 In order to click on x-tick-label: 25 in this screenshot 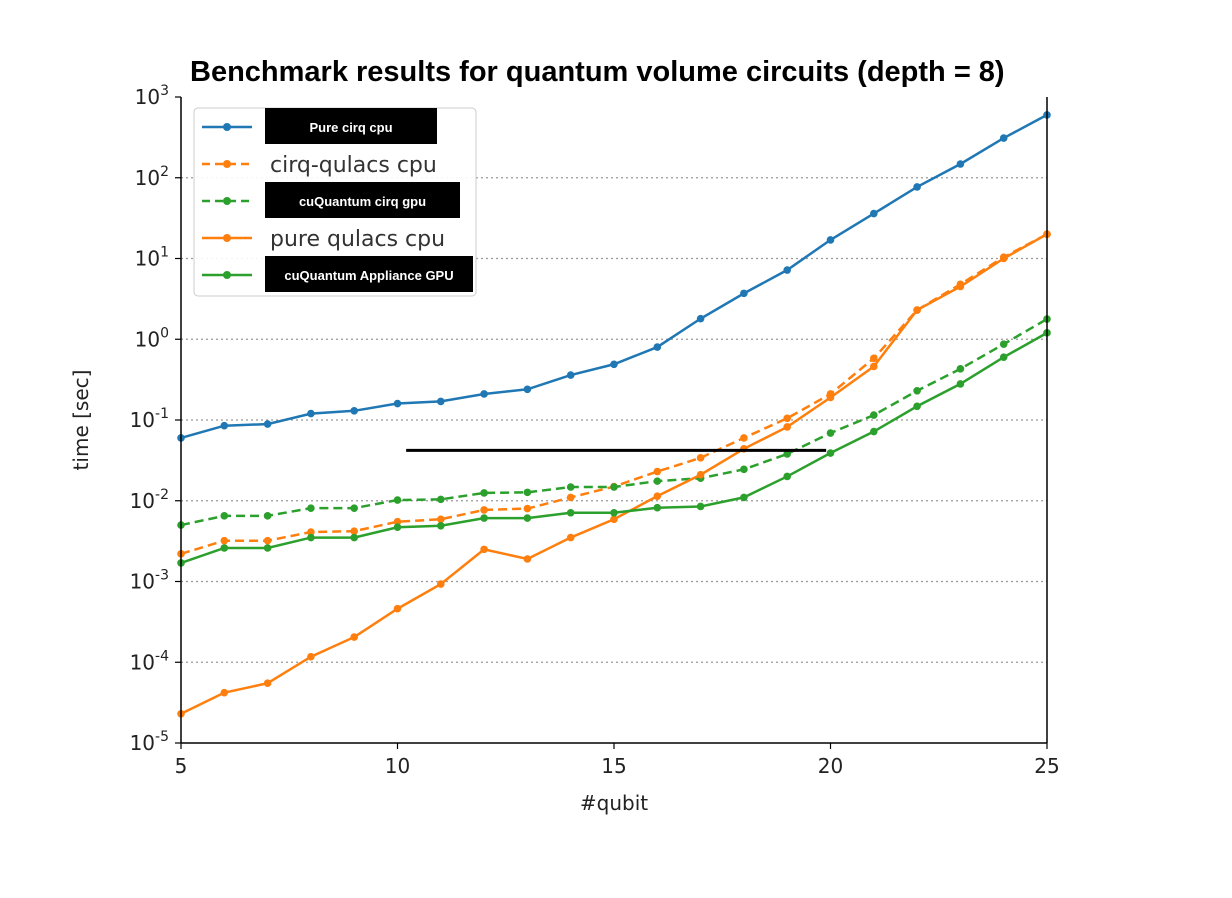, I will do `click(1046, 766)`.